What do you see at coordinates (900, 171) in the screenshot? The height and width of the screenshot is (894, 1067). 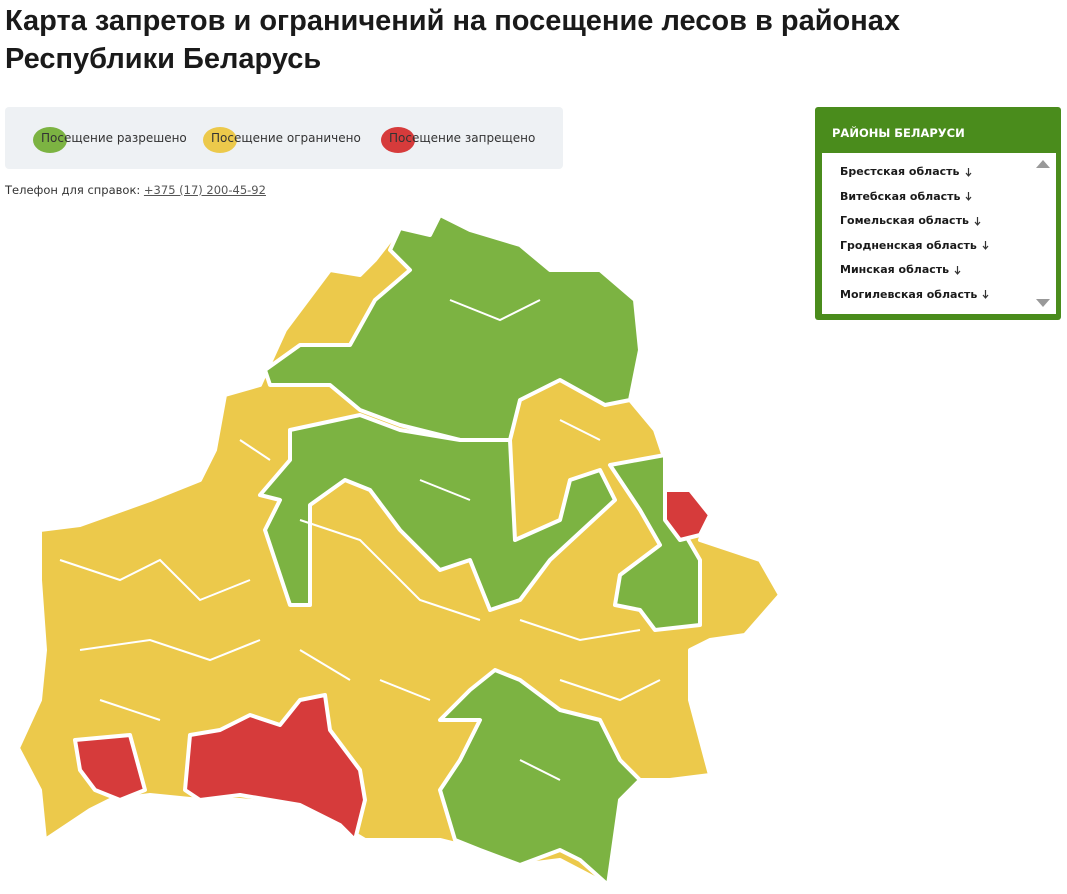 I see `region-link-label: Брестская область` at bounding box center [900, 171].